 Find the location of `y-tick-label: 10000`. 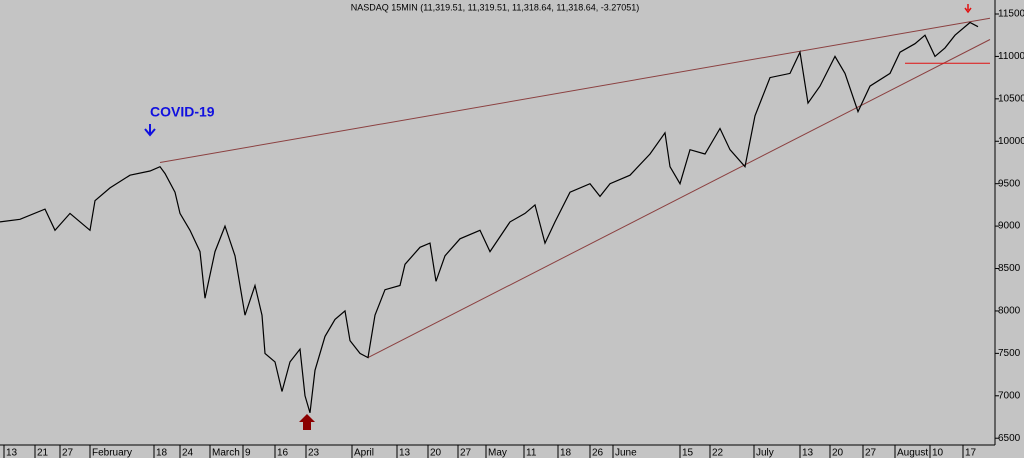

y-tick-label: 10000 is located at coordinates (1011, 141).